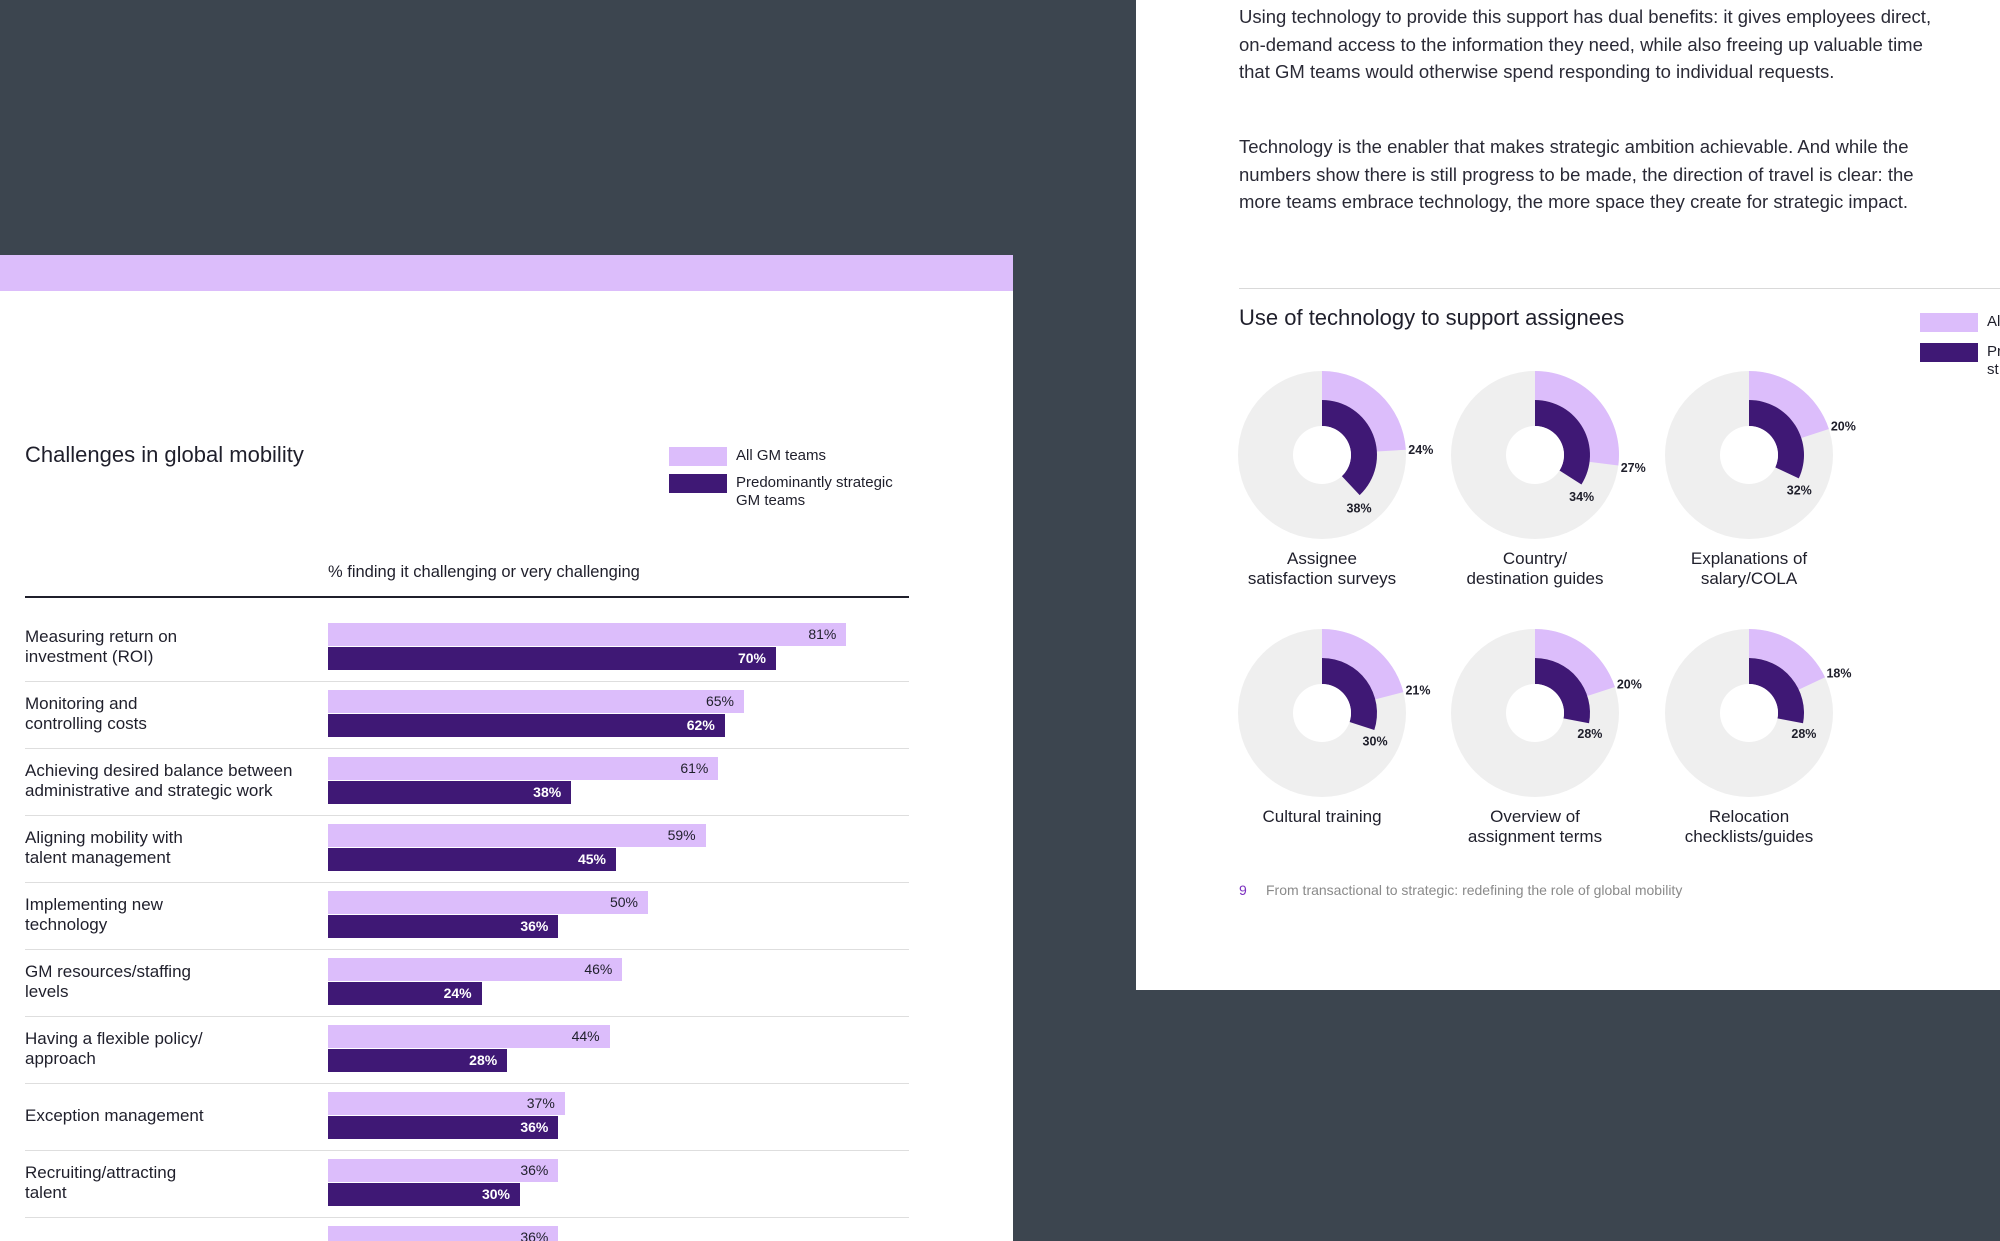 The width and height of the screenshot is (2000, 1241). Describe the element at coordinates (1417, 690) in the screenshot. I see `donut-value-all-gm: 21%` at that location.